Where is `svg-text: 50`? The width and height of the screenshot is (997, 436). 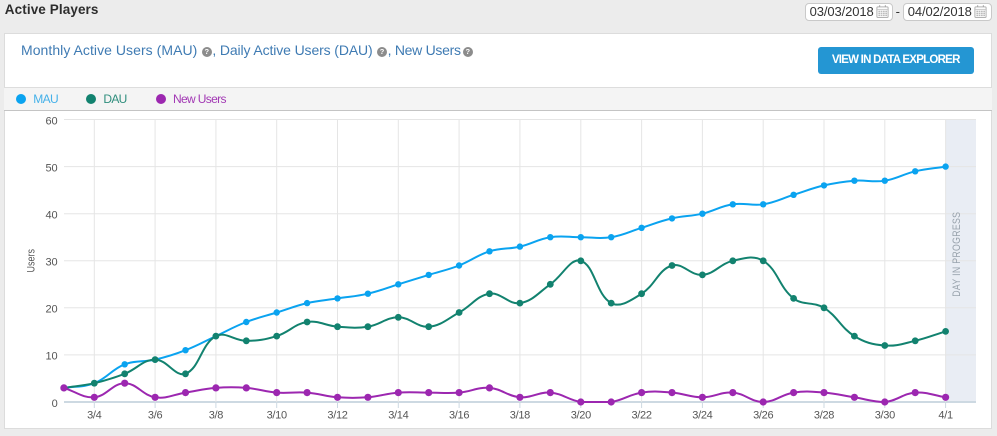
svg-text: 50 is located at coordinates (51, 168).